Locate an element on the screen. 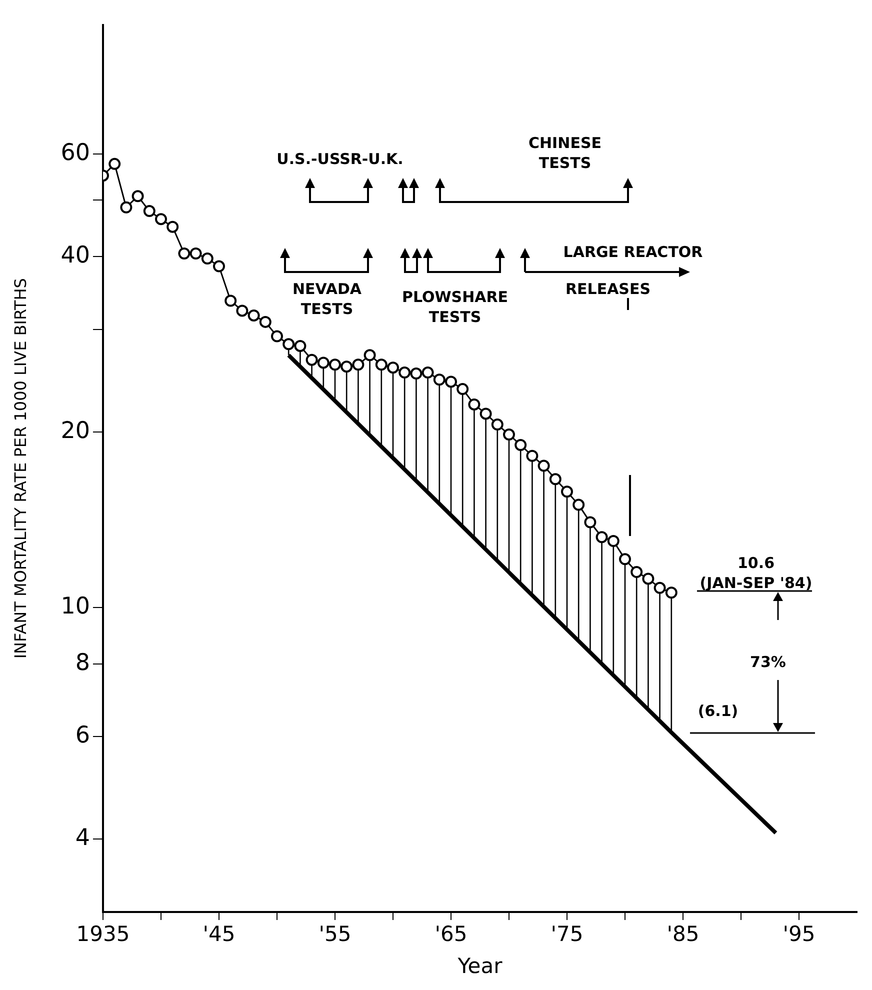  annotation: U.S.-USSR-U.K. is located at coordinates (340, 159).